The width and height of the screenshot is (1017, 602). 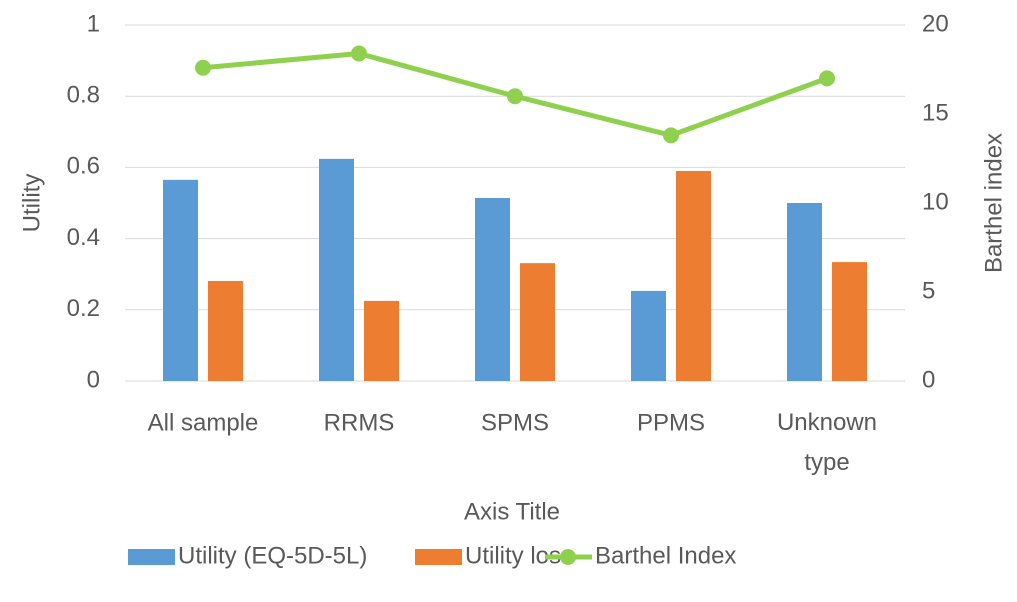 I want to click on y-tick-label: 0.2, so click(x=83, y=308).